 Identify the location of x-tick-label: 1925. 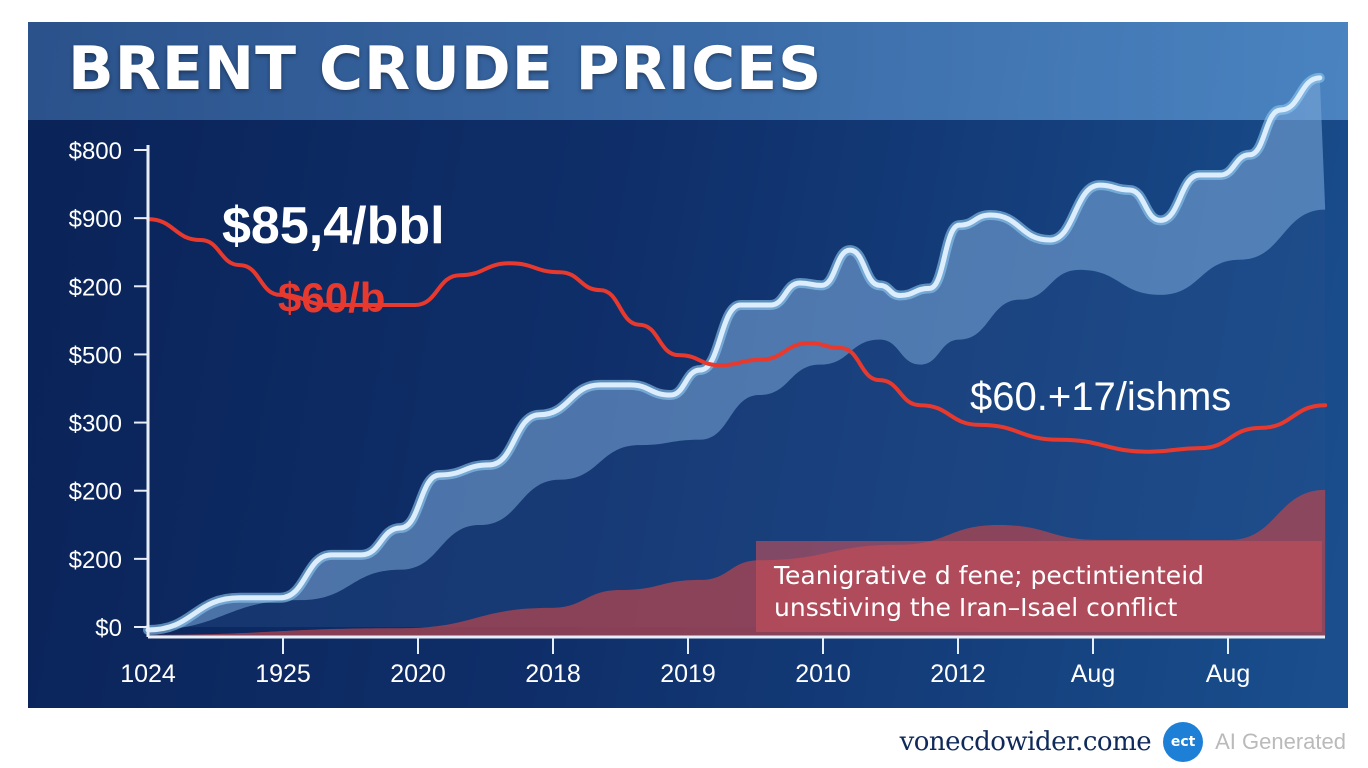
(283, 674).